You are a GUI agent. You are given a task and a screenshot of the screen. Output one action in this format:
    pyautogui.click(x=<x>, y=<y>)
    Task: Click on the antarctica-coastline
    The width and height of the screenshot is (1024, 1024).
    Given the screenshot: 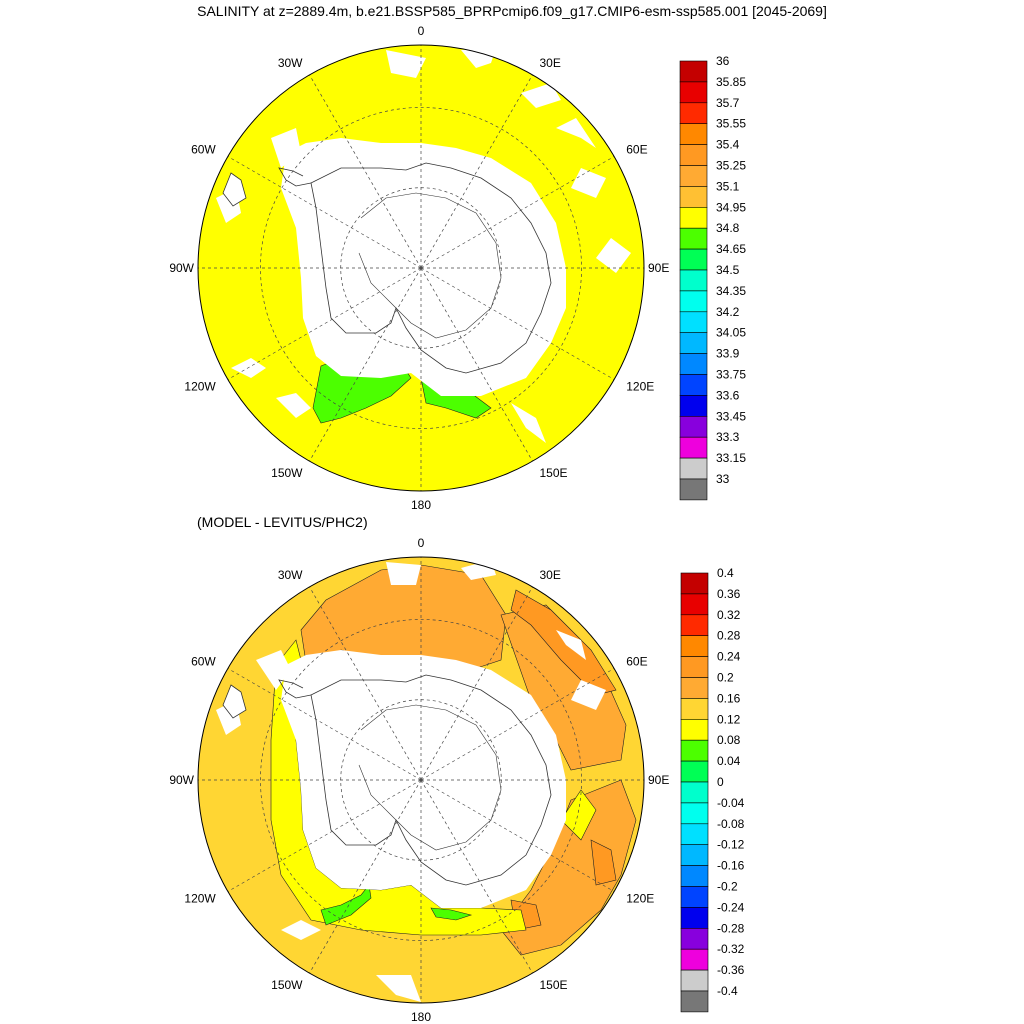 What is the action you would take?
    pyautogui.click(x=431, y=780)
    